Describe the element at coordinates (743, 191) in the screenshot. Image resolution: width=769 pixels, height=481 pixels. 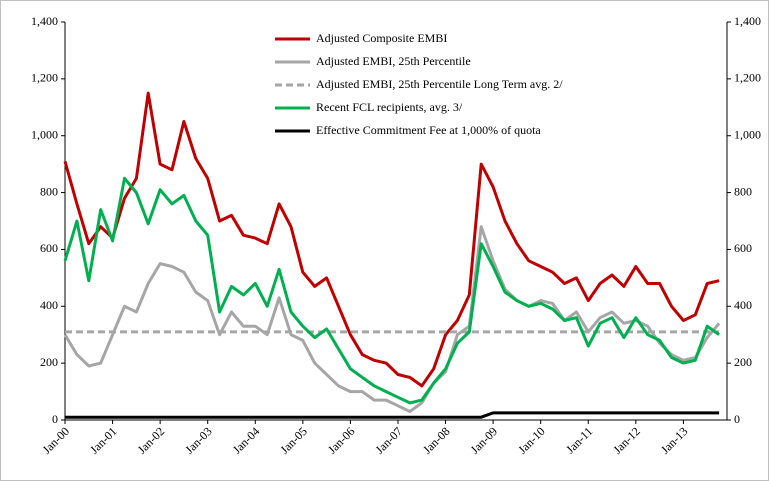
I see `y2-tick-label: 800` at that location.